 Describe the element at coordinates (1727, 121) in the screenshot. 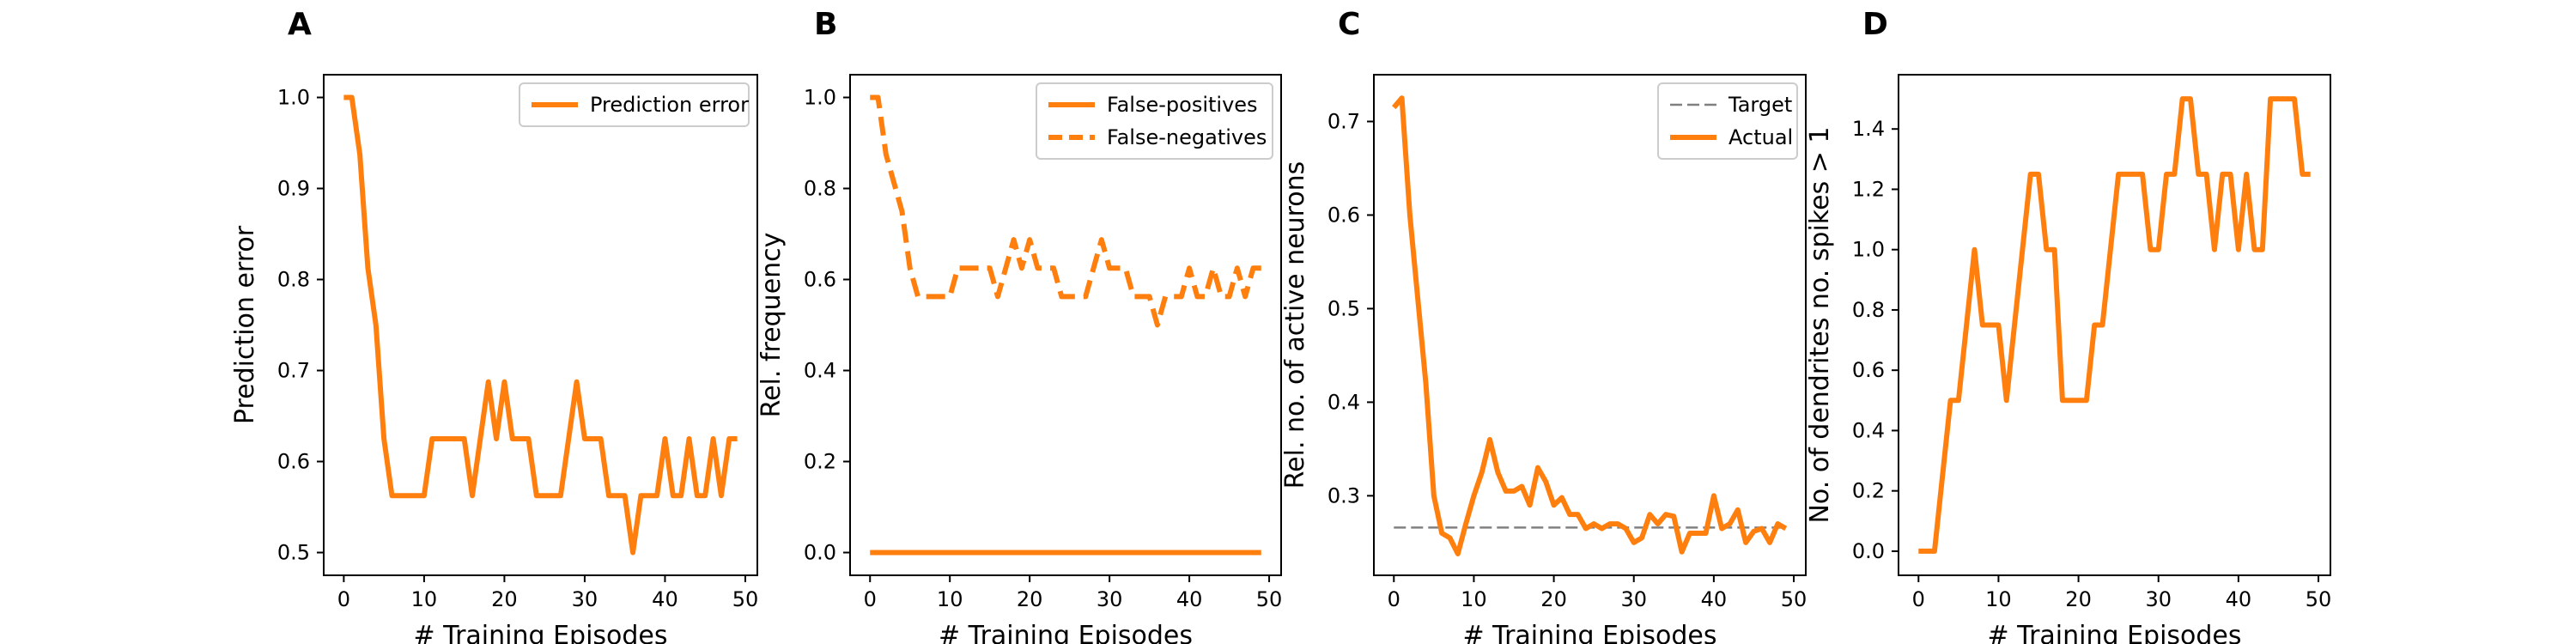

I see `legend: Target Actual` at that location.